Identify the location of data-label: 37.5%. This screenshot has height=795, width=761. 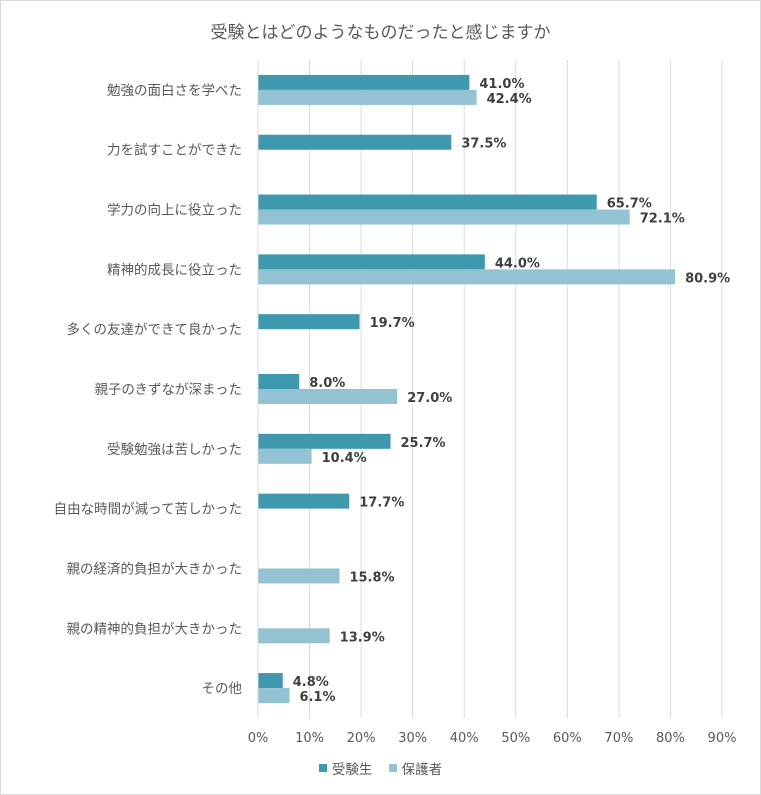
(483, 144).